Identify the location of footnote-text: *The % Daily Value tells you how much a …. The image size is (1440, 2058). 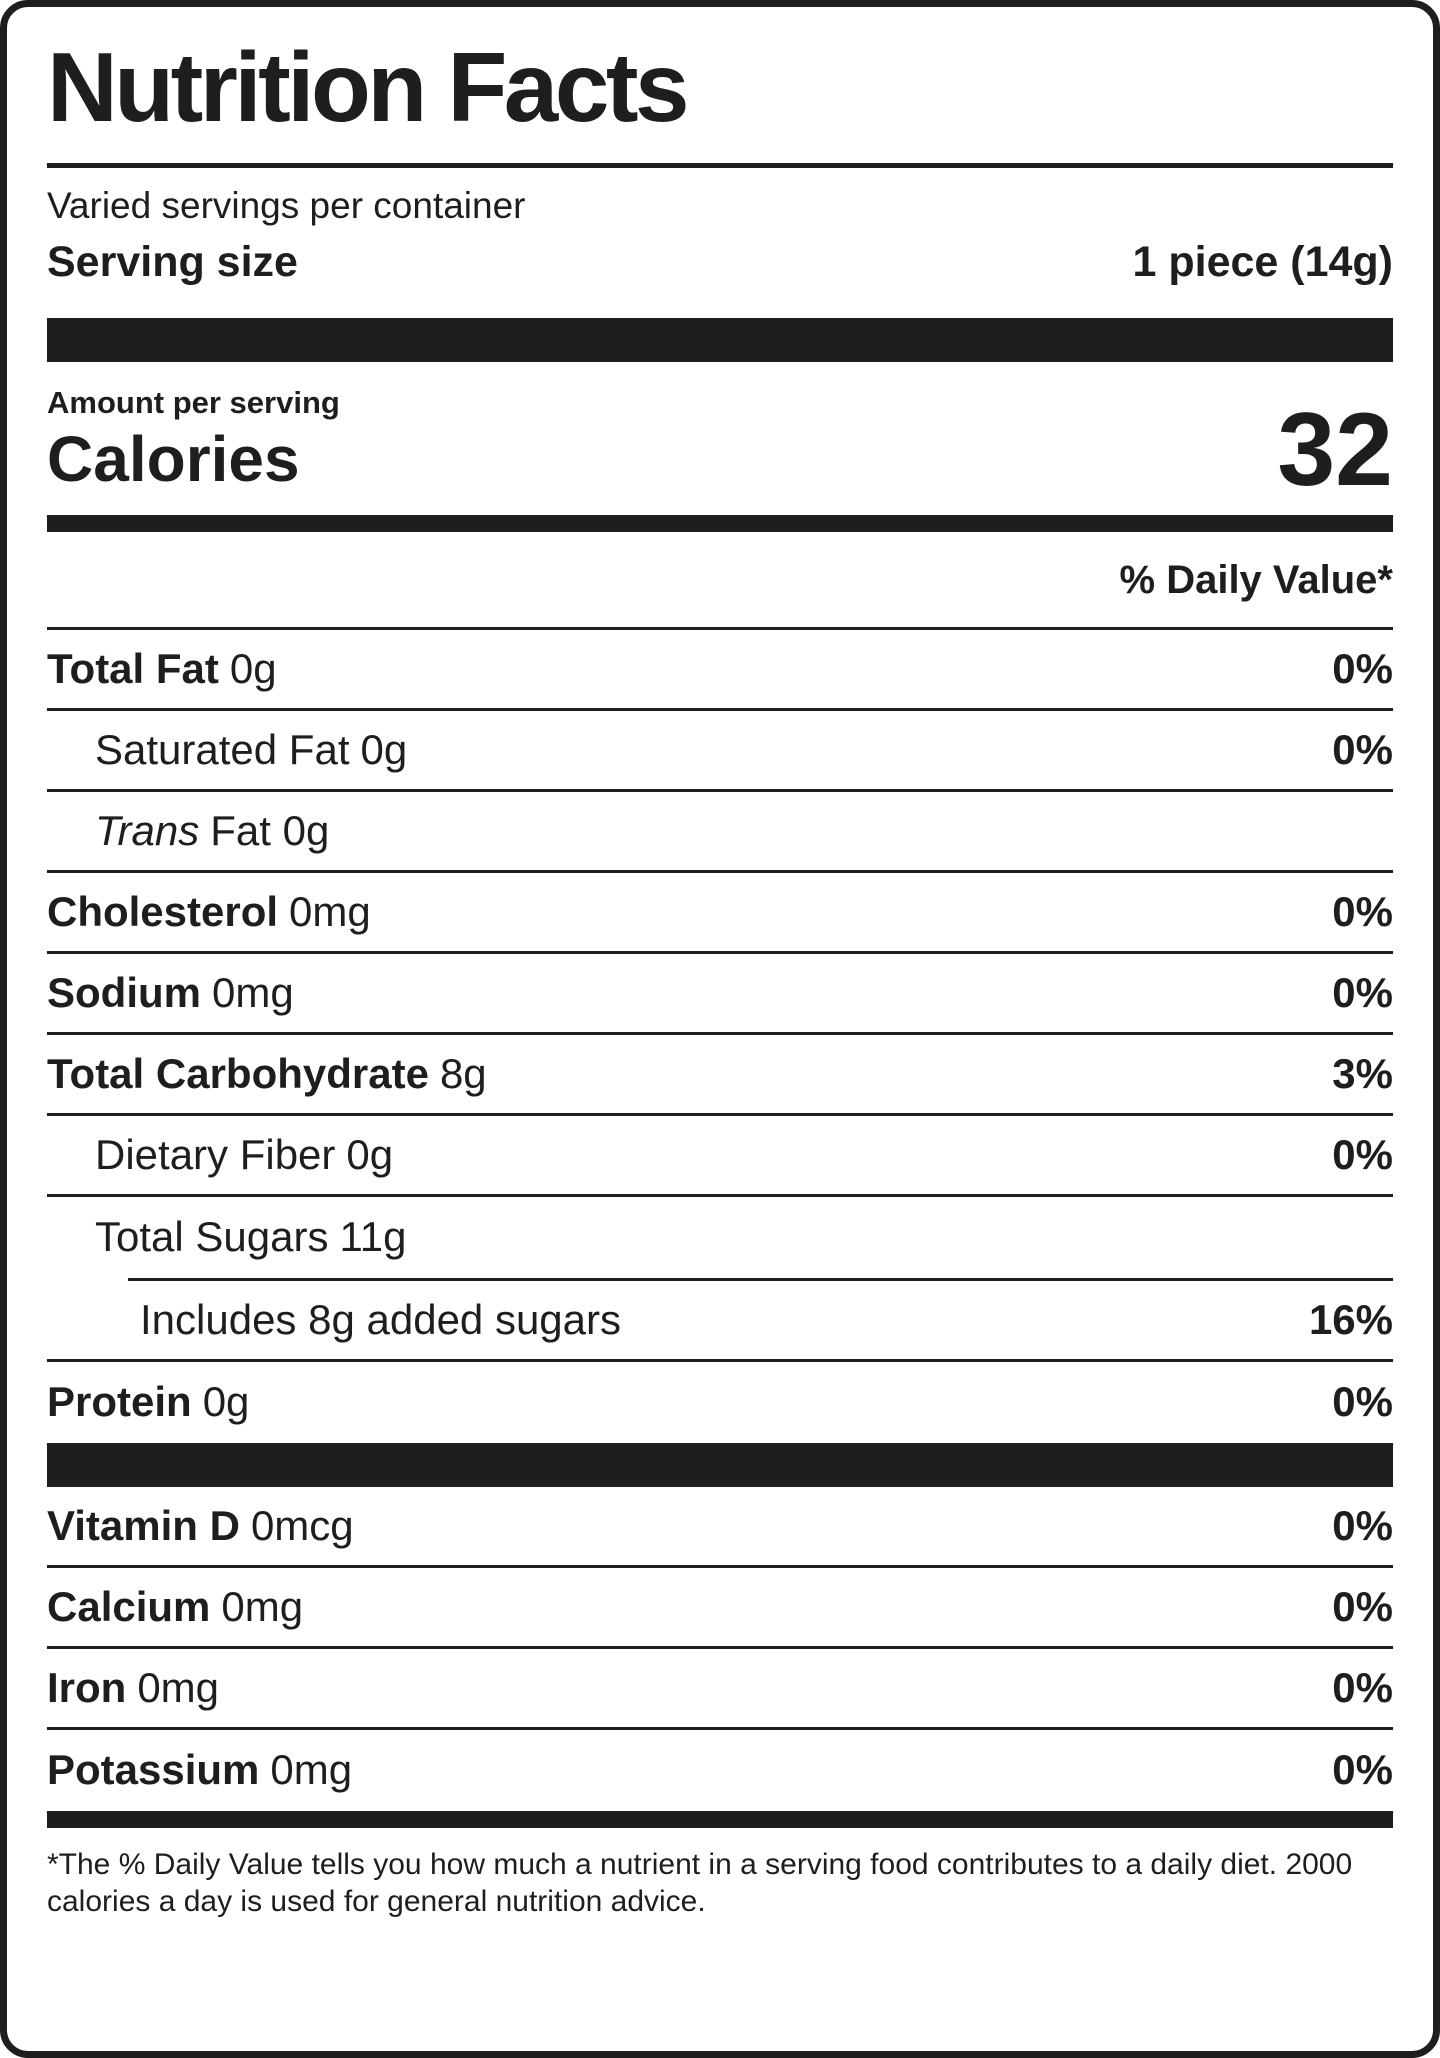
(700, 1883).